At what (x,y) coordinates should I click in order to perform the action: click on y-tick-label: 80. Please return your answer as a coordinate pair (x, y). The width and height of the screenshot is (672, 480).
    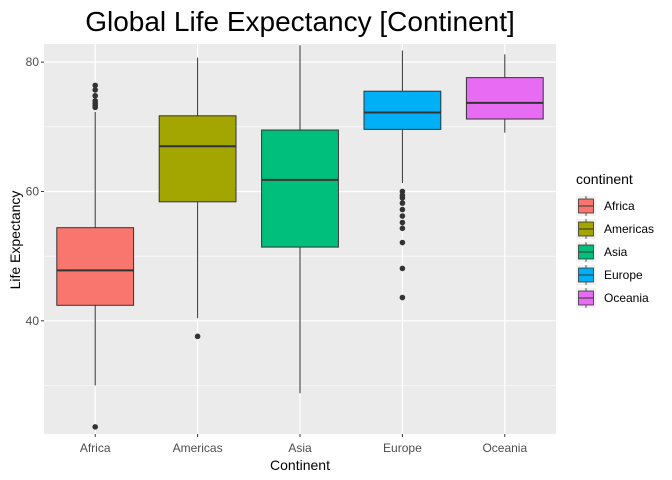
    Looking at the image, I should click on (33, 62).